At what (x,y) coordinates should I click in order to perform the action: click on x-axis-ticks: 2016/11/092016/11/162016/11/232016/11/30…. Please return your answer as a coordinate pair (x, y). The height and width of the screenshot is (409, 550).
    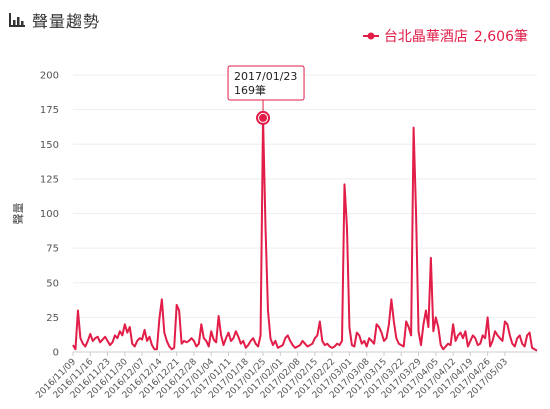
    Looking at the image, I should click on (272, 376).